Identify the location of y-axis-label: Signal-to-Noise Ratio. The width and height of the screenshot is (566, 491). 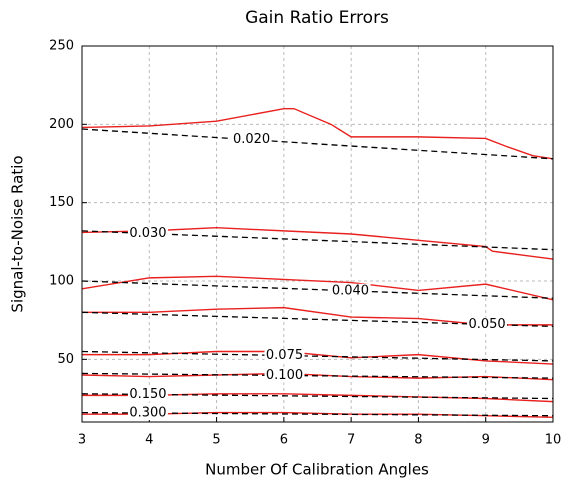
(18, 233).